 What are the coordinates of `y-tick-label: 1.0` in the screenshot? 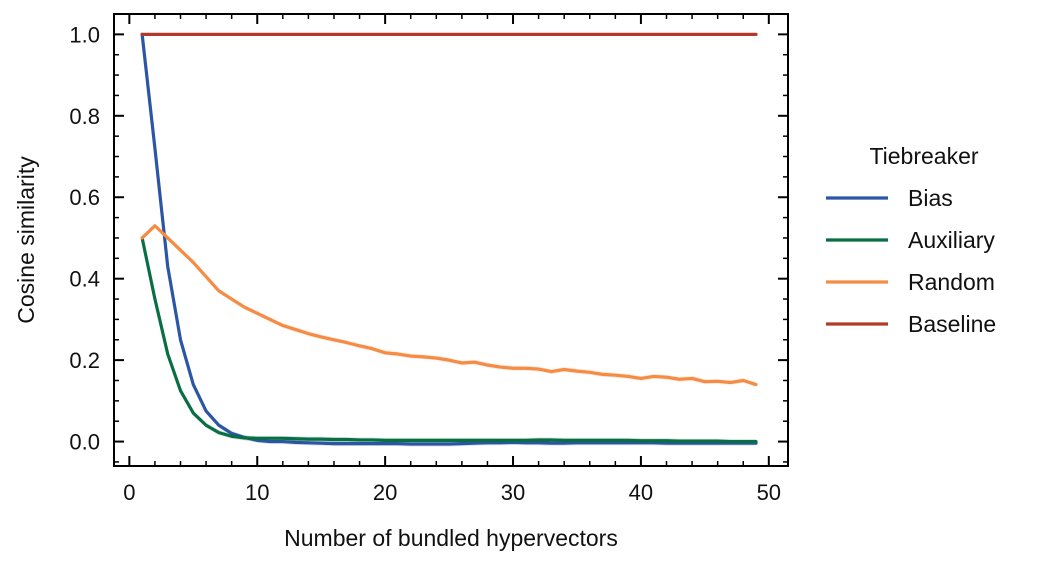 It's located at (84, 34).